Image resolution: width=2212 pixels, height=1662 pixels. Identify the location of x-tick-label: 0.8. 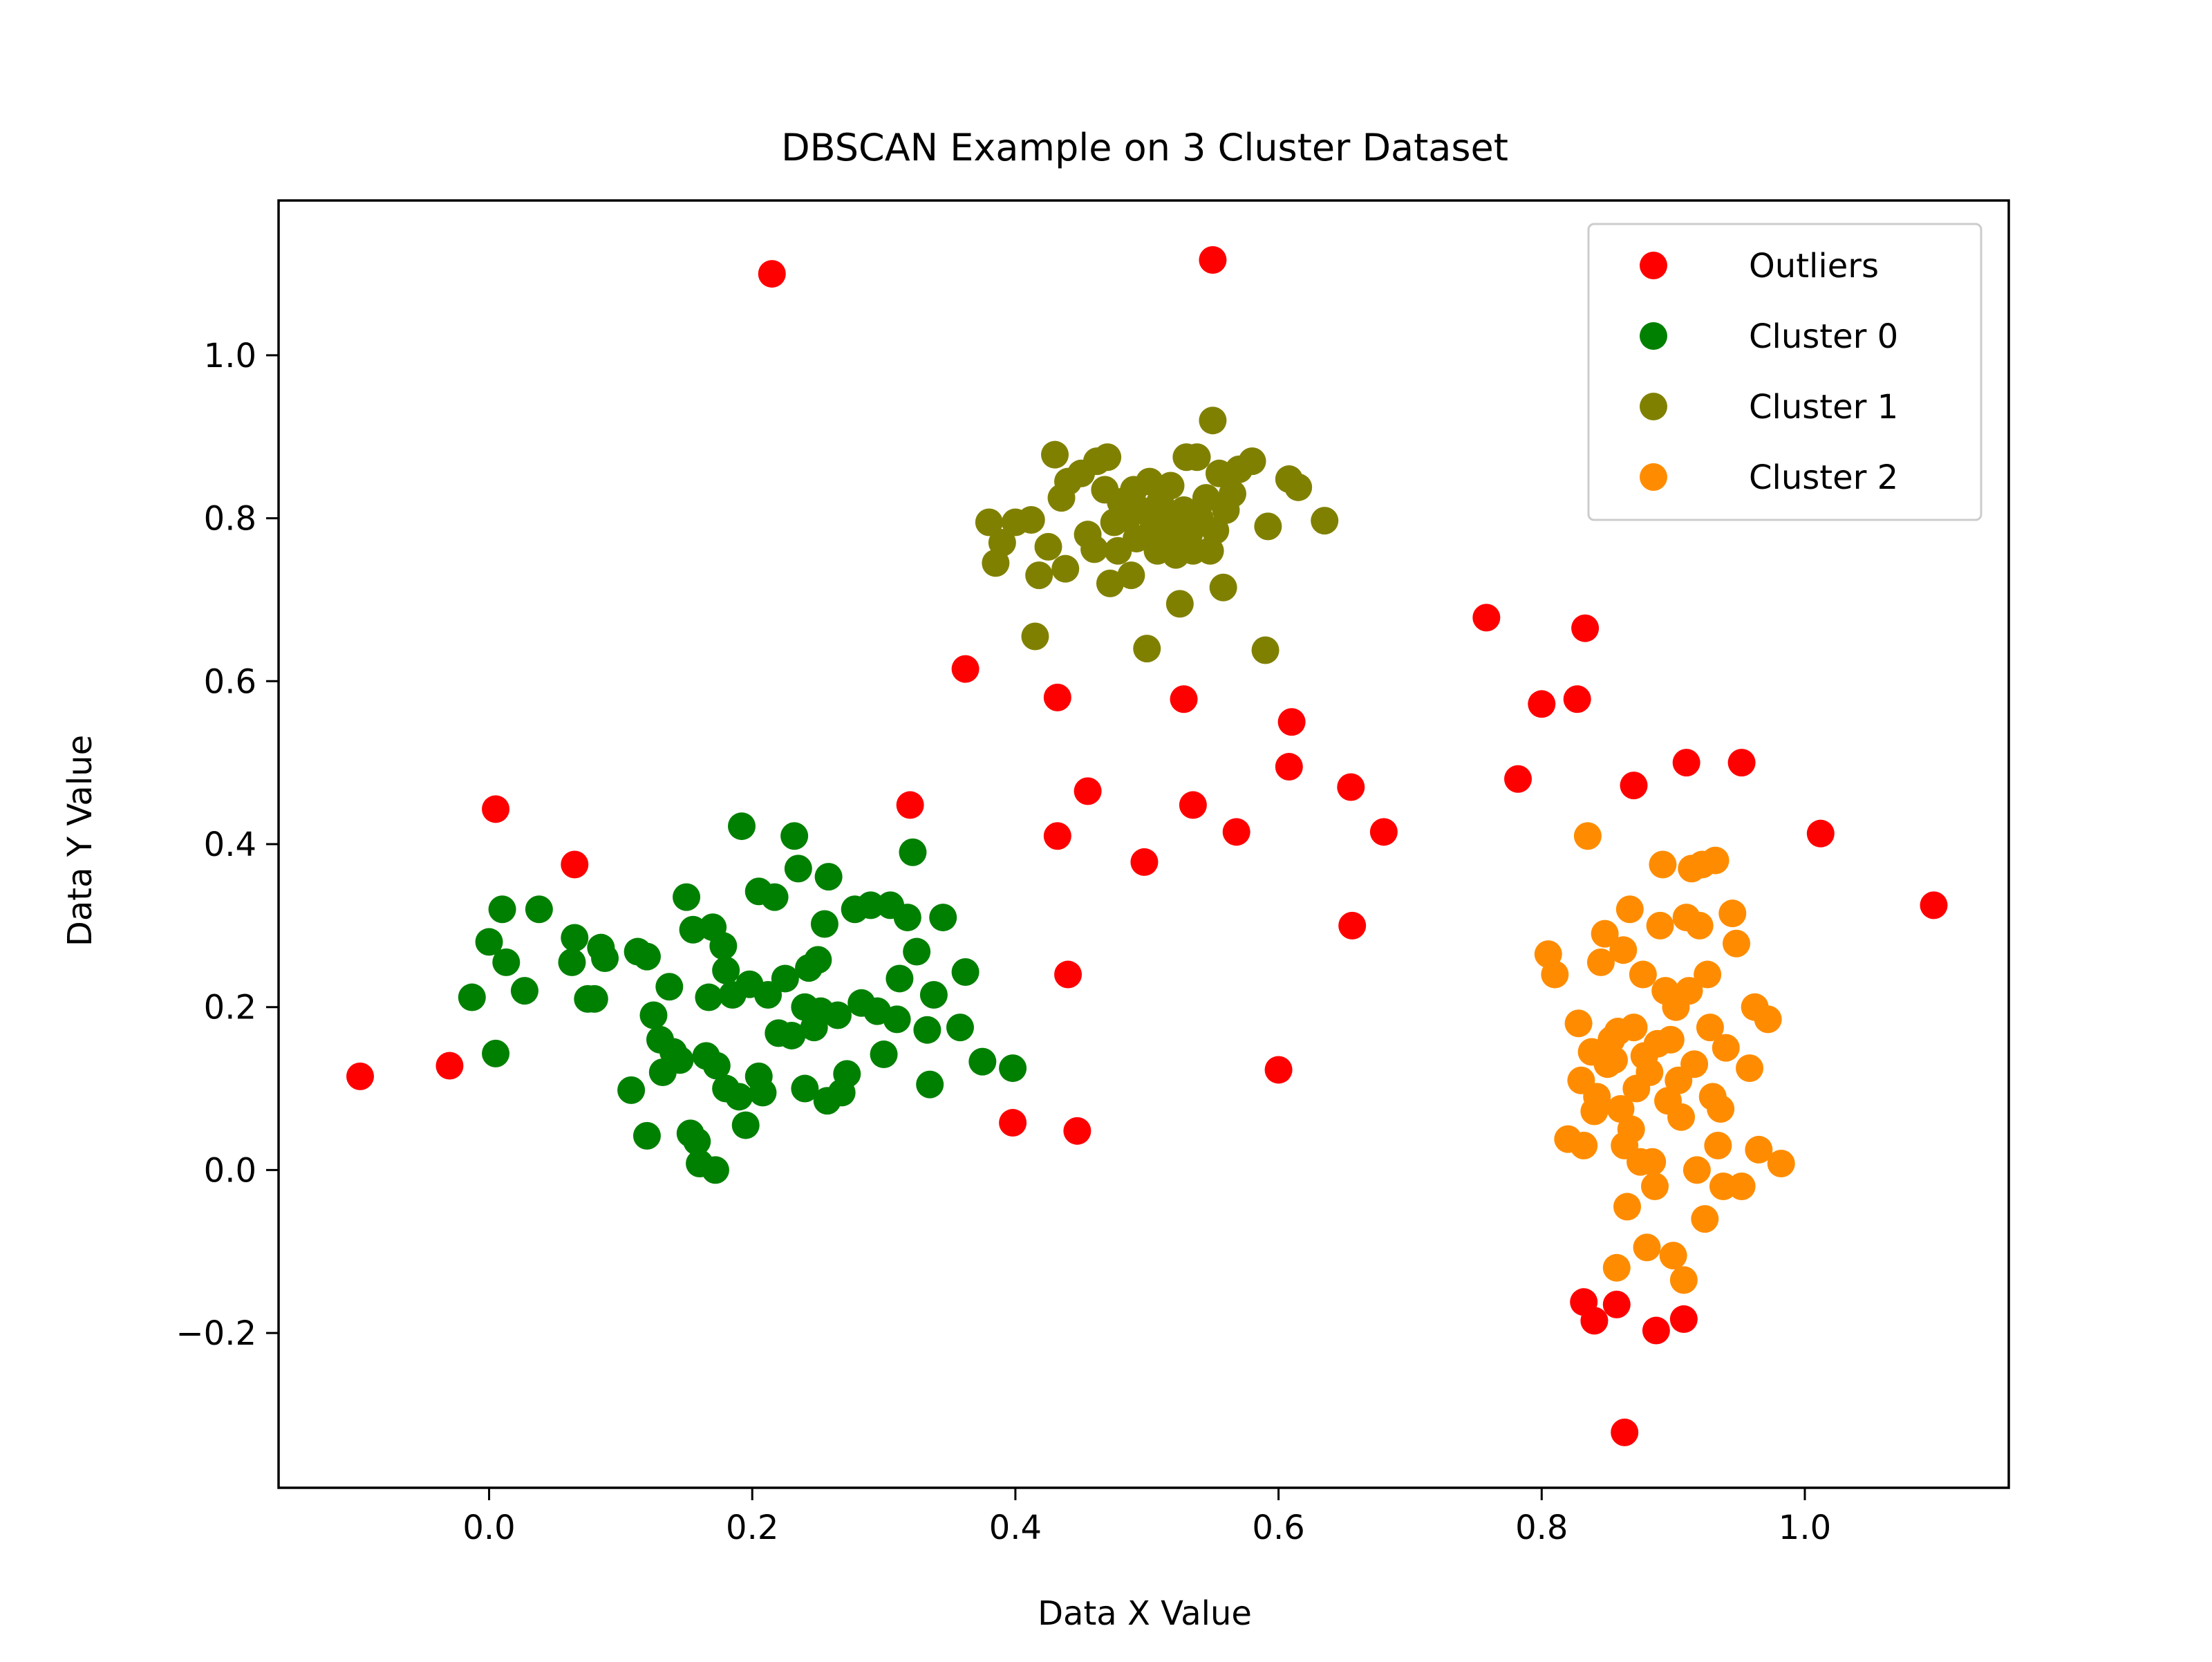
(1541, 1528).